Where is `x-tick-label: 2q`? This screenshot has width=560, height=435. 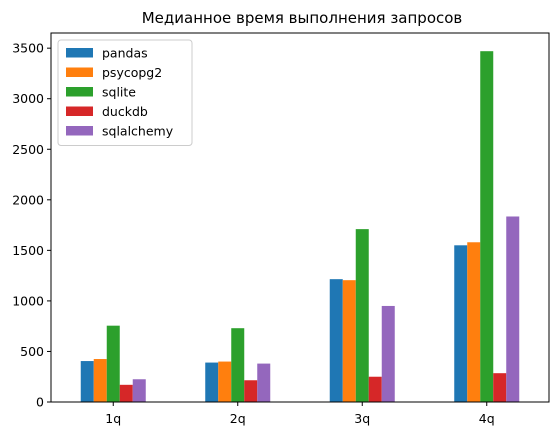 x-tick-label: 2q is located at coordinates (238, 418).